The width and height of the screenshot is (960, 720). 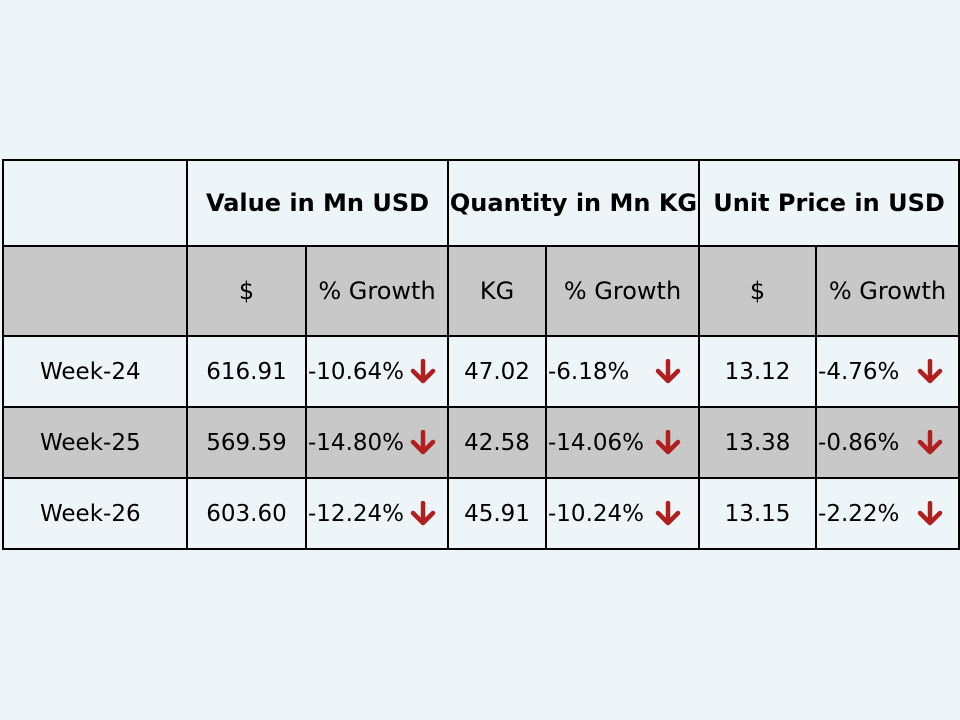 I want to click on price-growth-cell: -0.86%, so click(x=887, y=442).